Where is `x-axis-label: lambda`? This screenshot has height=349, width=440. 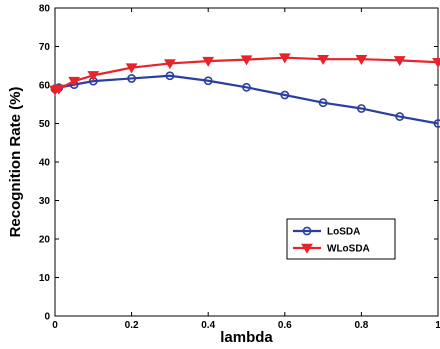
x-axis-label: lambda is located at coordinates (246, 337).